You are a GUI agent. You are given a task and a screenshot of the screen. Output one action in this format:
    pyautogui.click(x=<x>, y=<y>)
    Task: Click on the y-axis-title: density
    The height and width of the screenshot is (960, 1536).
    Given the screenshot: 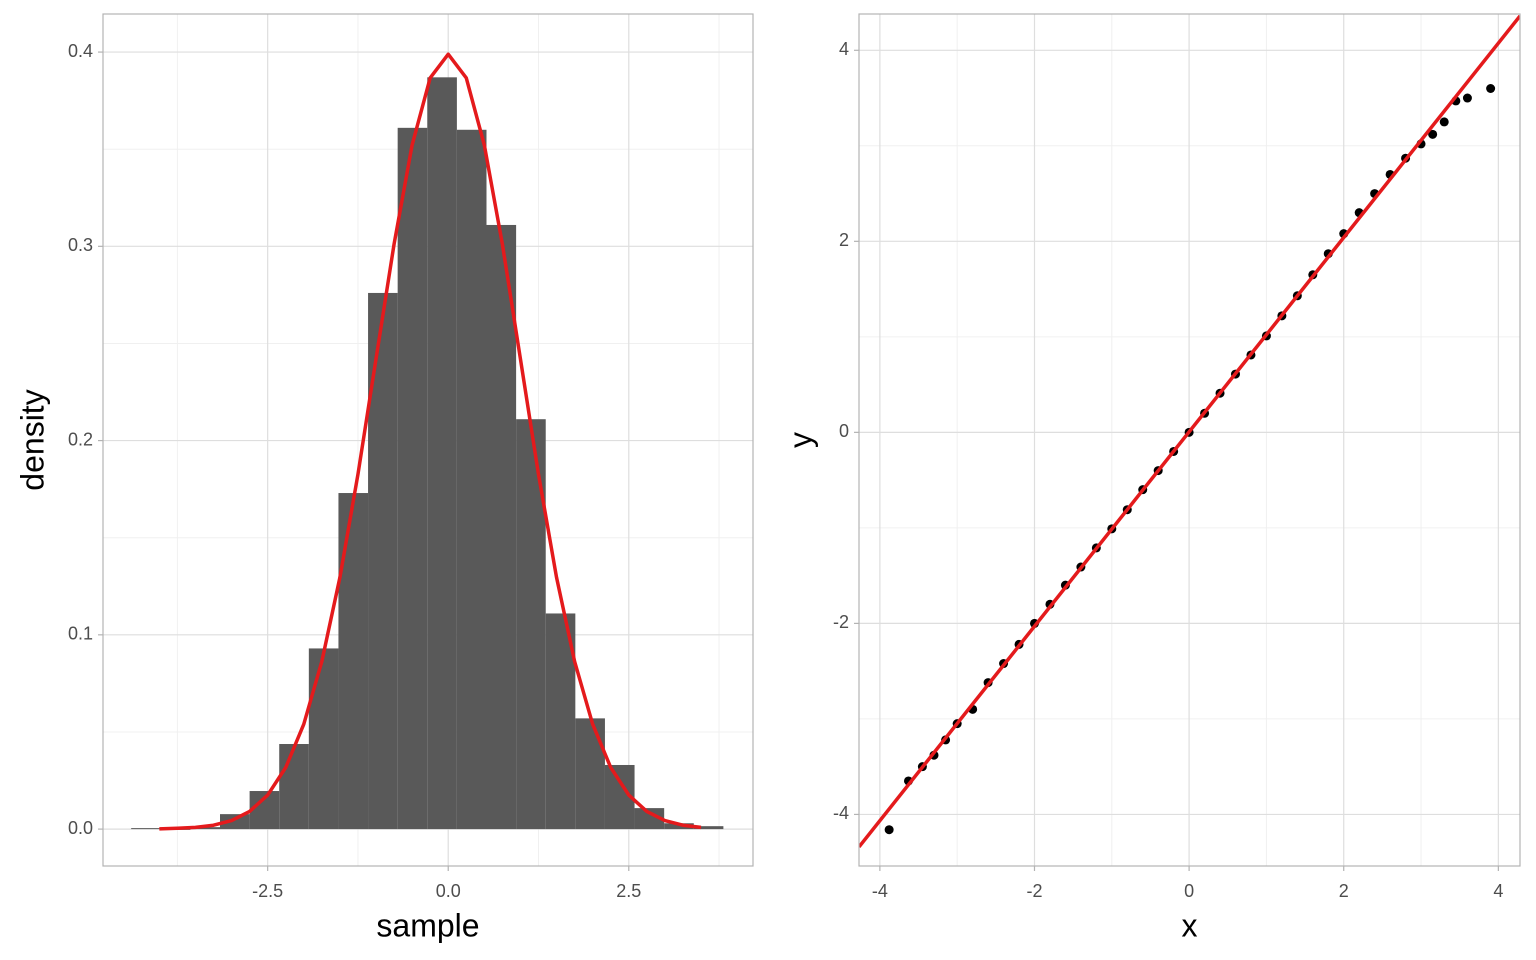 What is the action you would take?
    pyautogui.click(x=32, y=439)
    